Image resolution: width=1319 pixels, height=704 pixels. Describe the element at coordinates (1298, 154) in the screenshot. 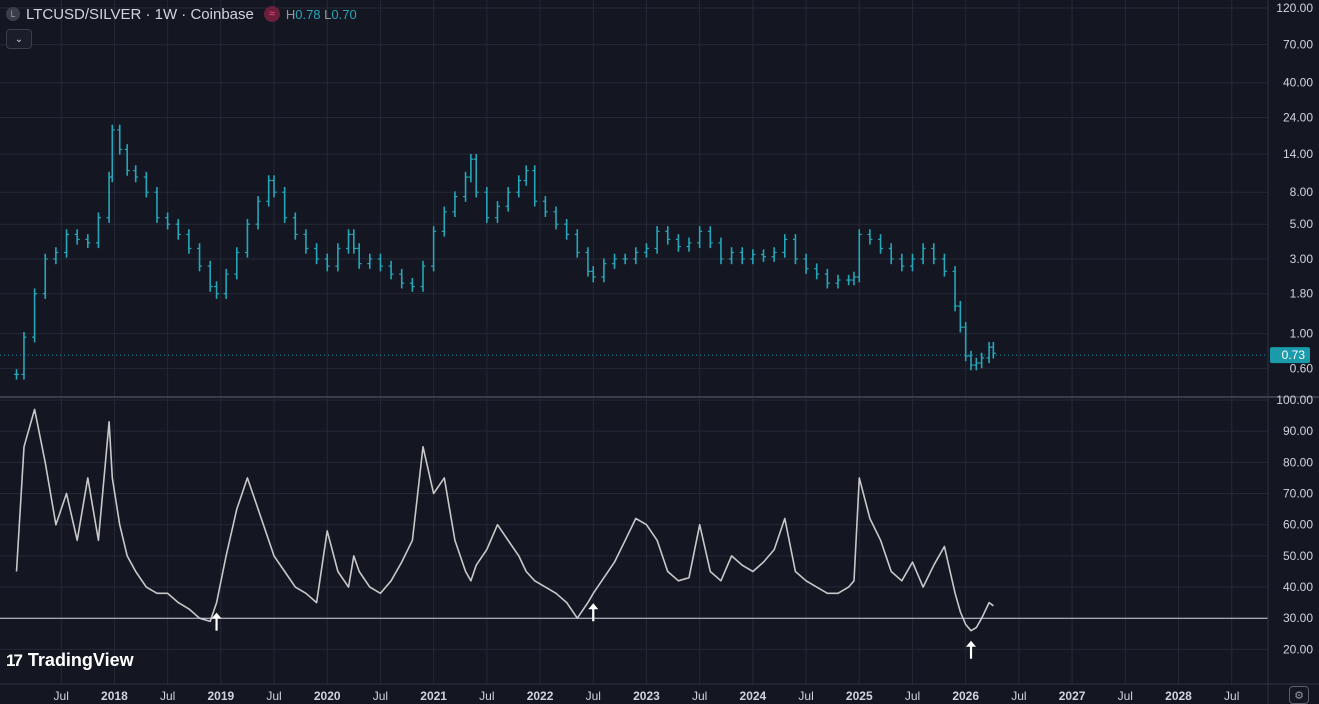

I see `price-tick-label: 14.00` at that location.